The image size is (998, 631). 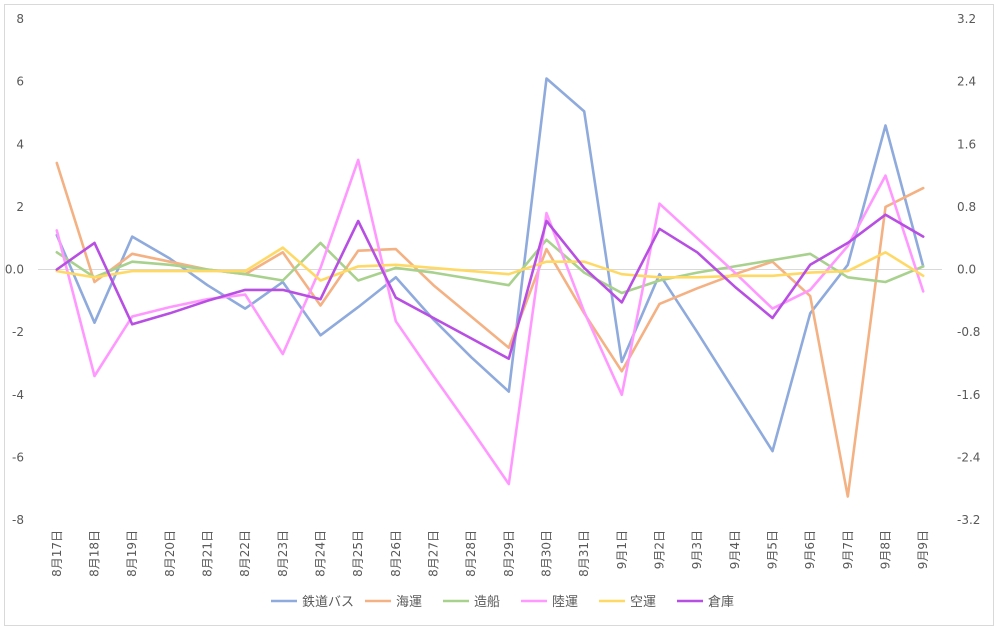 What do you see at coordinates (20, 82) in the screenshot?
I see `y-left-tick-label: 6` at bounding box center [20, 82].